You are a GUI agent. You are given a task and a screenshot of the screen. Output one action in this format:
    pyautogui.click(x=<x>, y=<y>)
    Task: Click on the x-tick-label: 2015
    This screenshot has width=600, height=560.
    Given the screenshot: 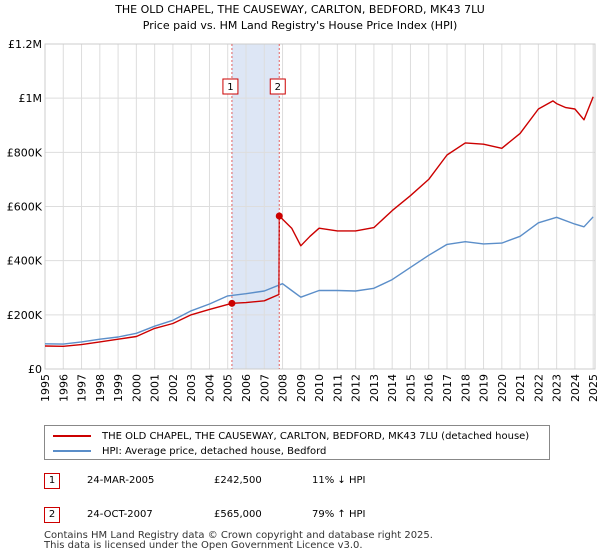 What is the action you would take?
    pyautogui.click(x=410, y=388)
    